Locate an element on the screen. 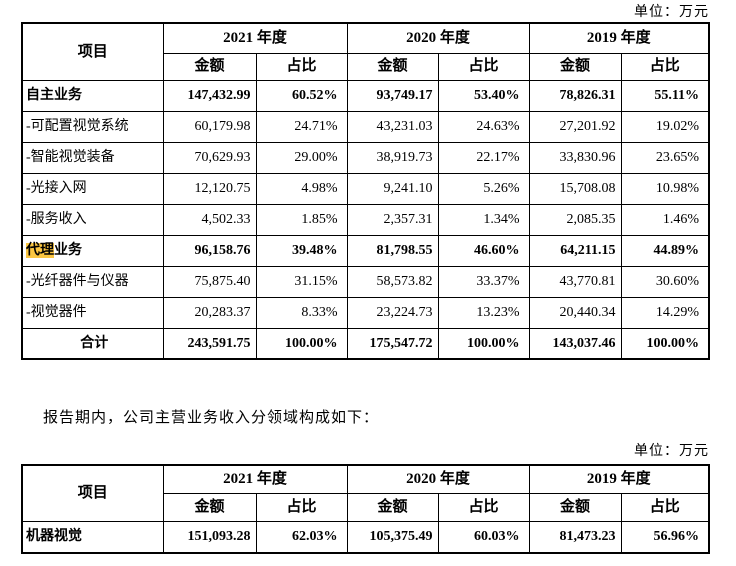 This screenshot has width=736, height=566. amount-cell: 78,826.31 is located at coordinates (575, 95).